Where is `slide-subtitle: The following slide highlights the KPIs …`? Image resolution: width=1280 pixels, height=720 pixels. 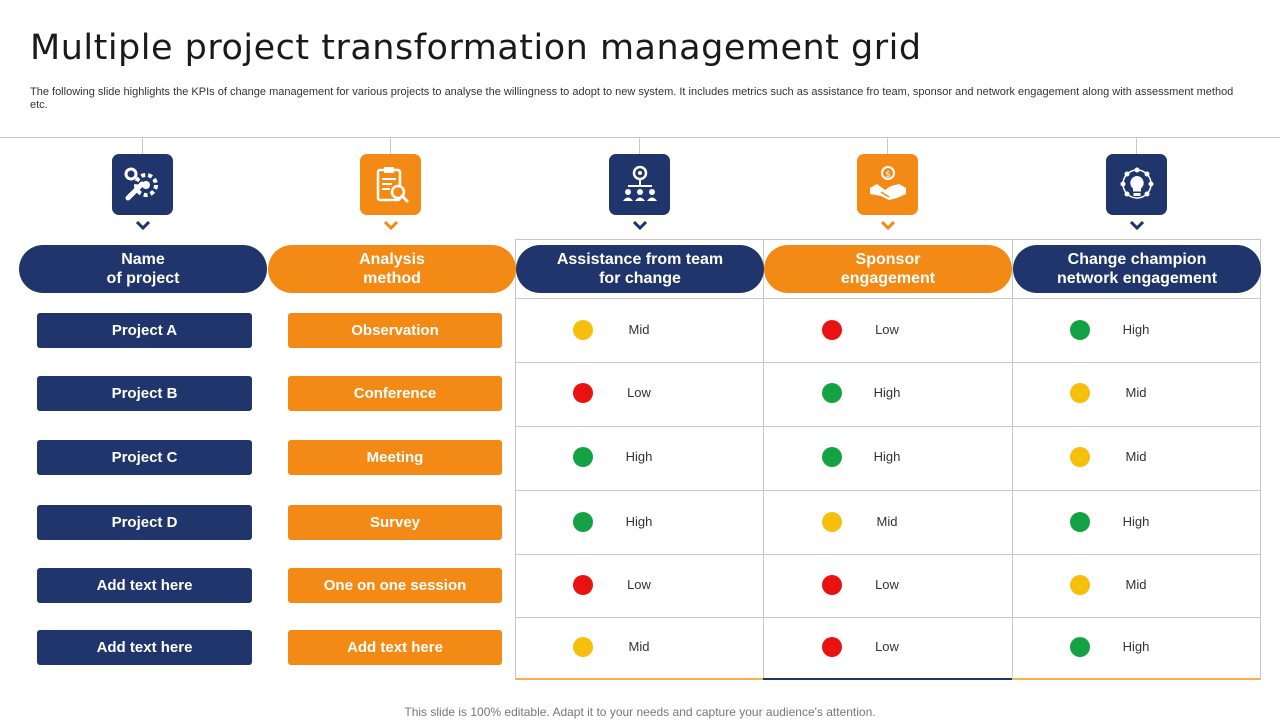
slide-subtitle: The following slide highlights the KPIs … is located at coordinates (632, 98).